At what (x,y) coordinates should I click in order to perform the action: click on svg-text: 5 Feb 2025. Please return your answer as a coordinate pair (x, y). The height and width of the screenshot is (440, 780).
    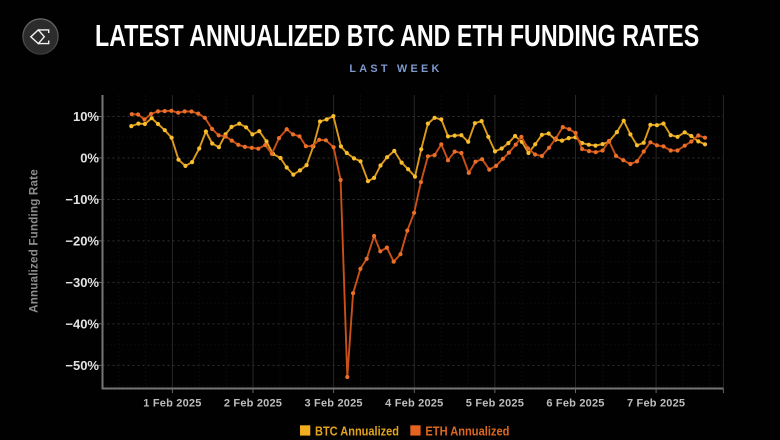
    Looking at the image, I should click on (495, 404).